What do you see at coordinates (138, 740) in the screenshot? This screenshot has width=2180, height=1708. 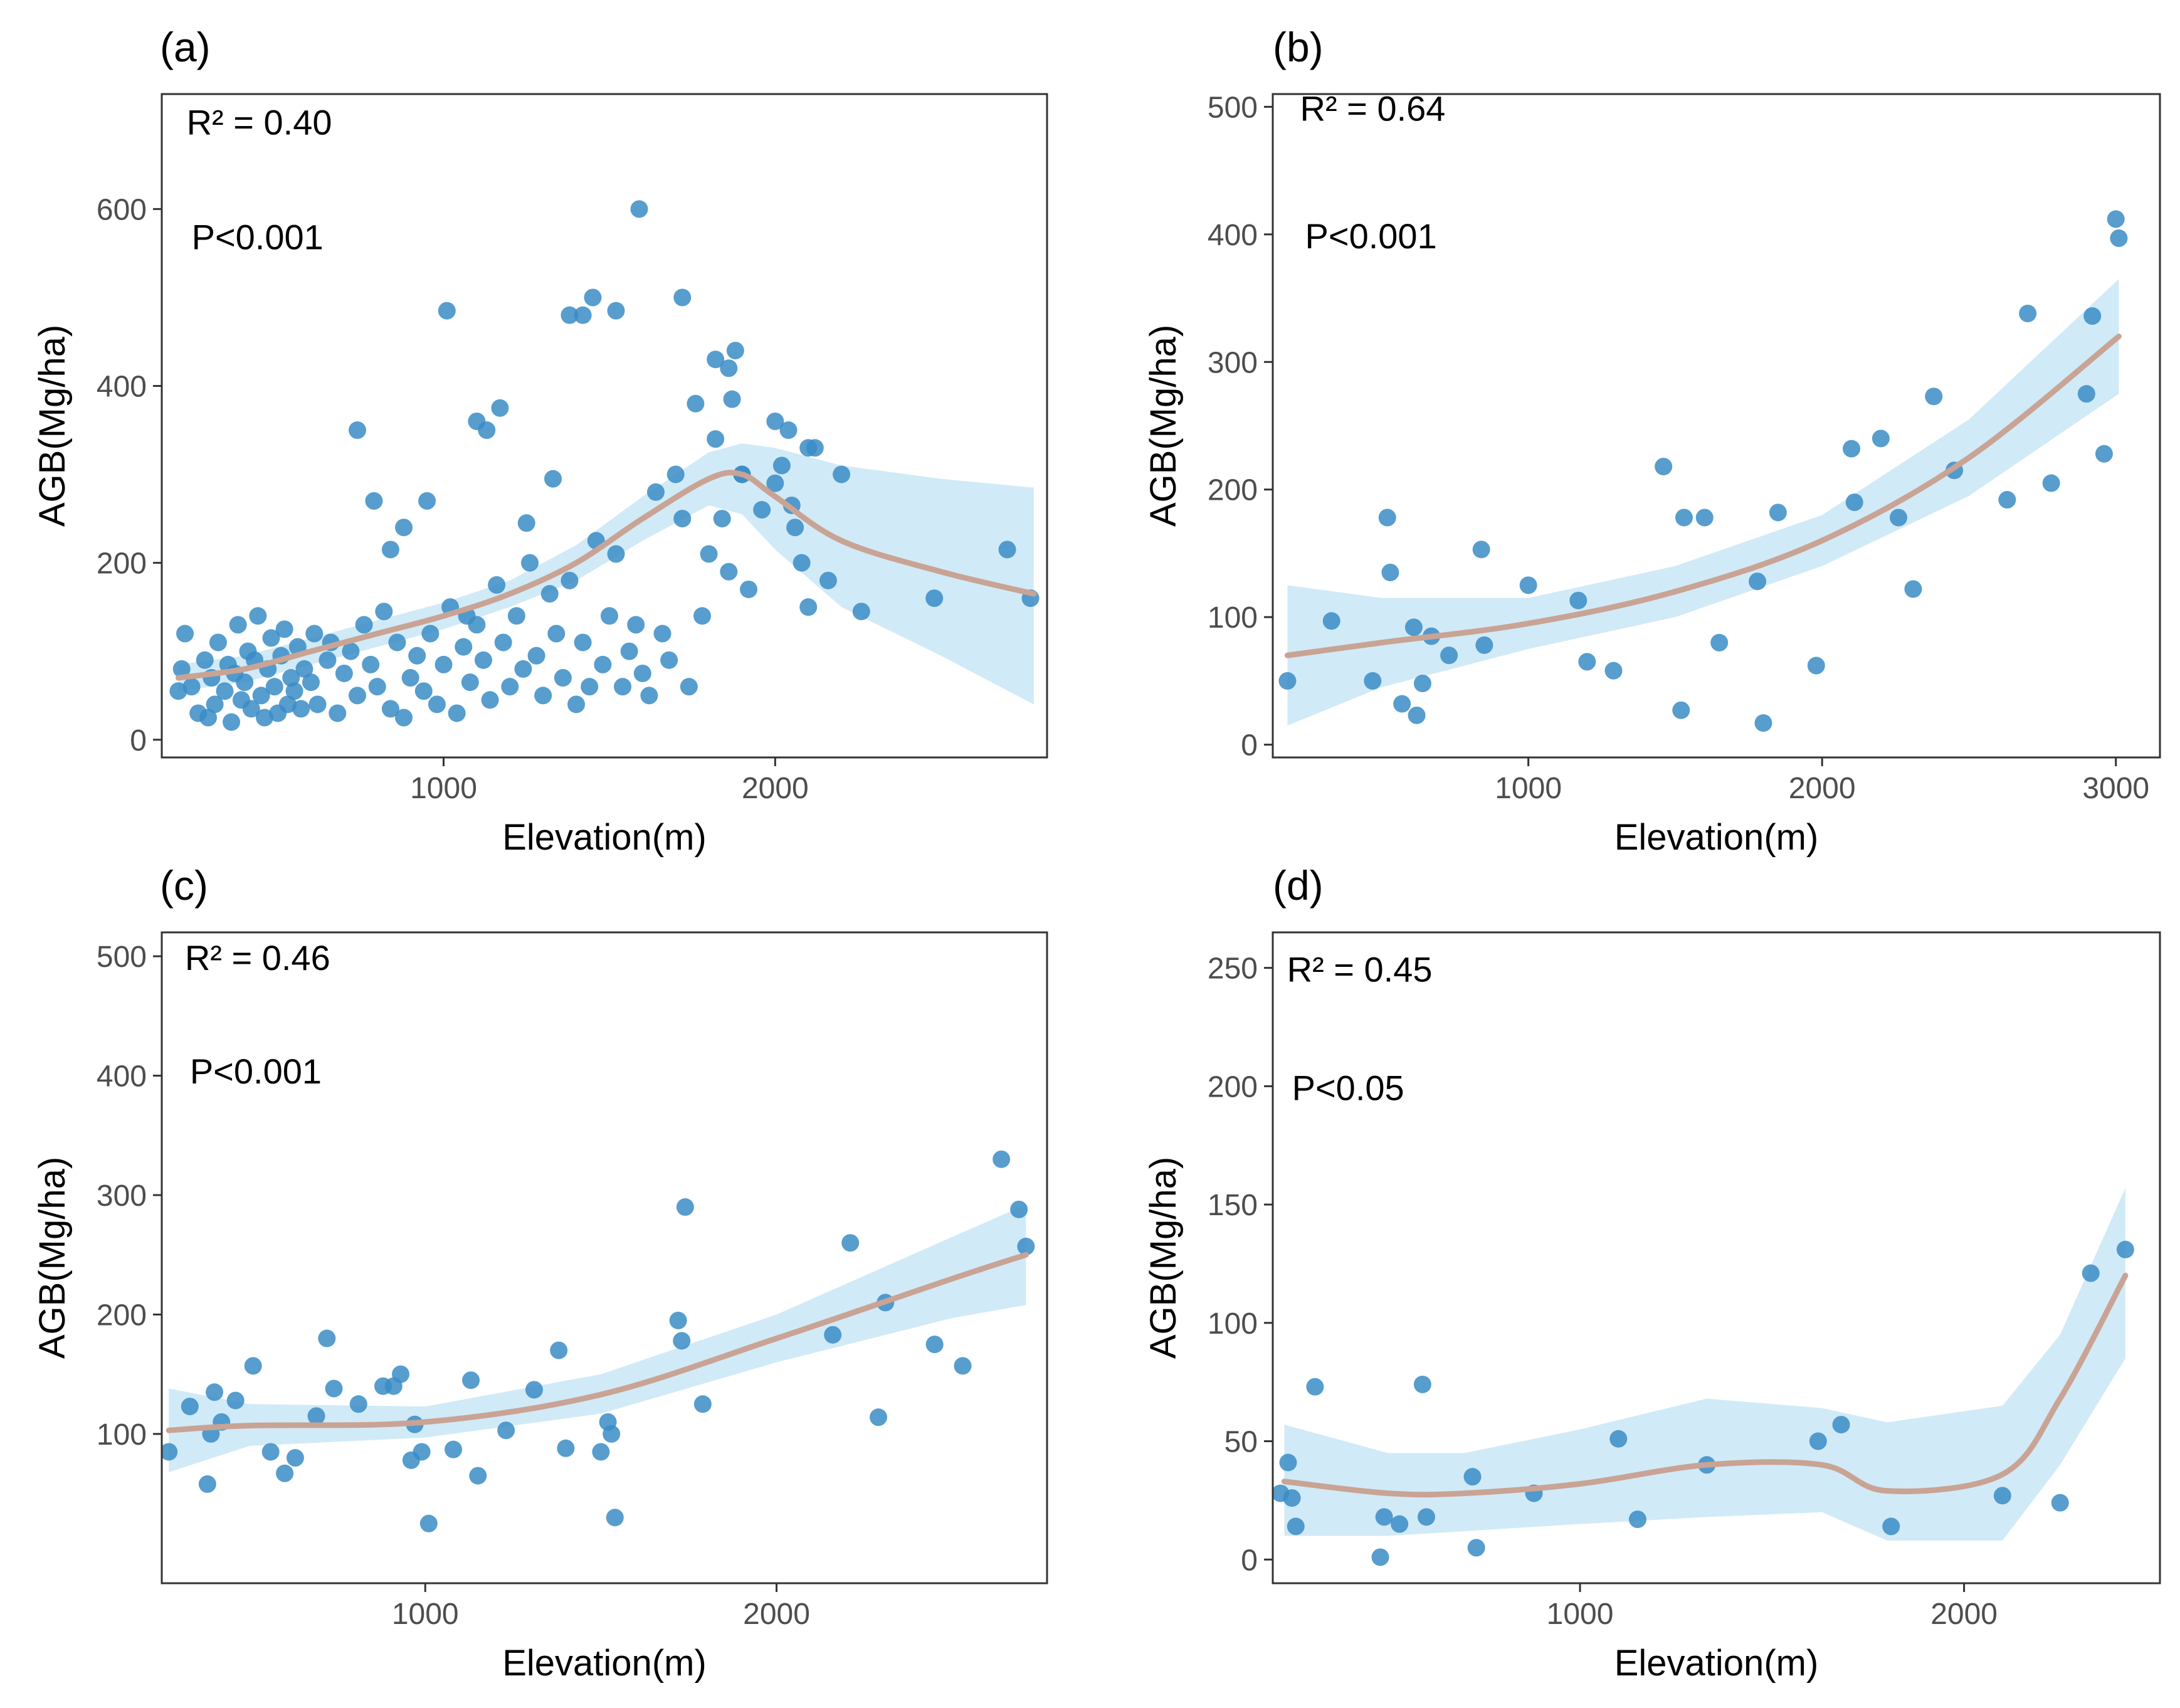 I see `y-tick-label: 0` at bounding box center [138, 740].